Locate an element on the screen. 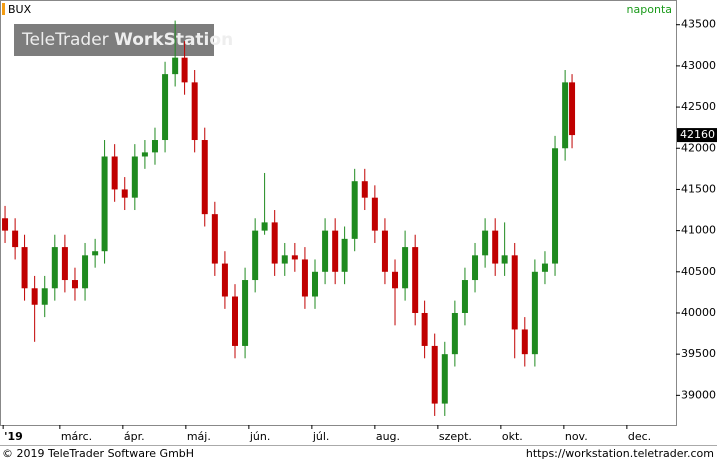 Image resolution: width=717 pixels, height=463 pixels. footer-right: https://workstation.teletrader.com is located at coordinates (620, 453).